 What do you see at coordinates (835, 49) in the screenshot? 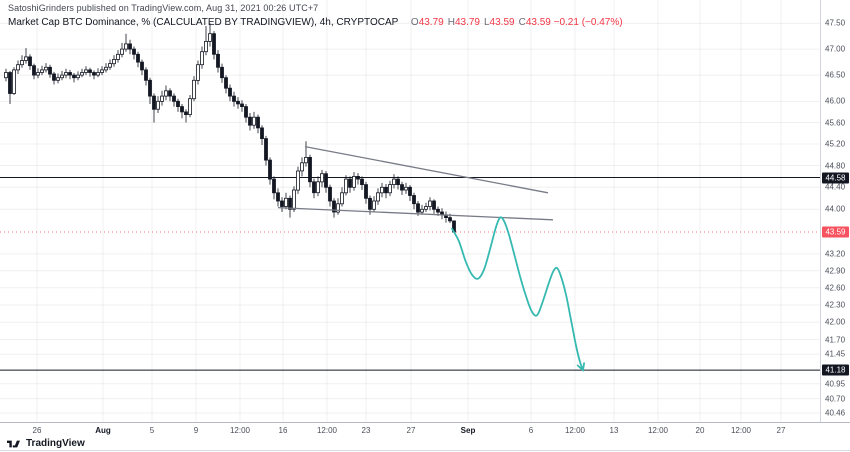
I see `price-axis-label: 47.00` at bounding box center [835, 49].